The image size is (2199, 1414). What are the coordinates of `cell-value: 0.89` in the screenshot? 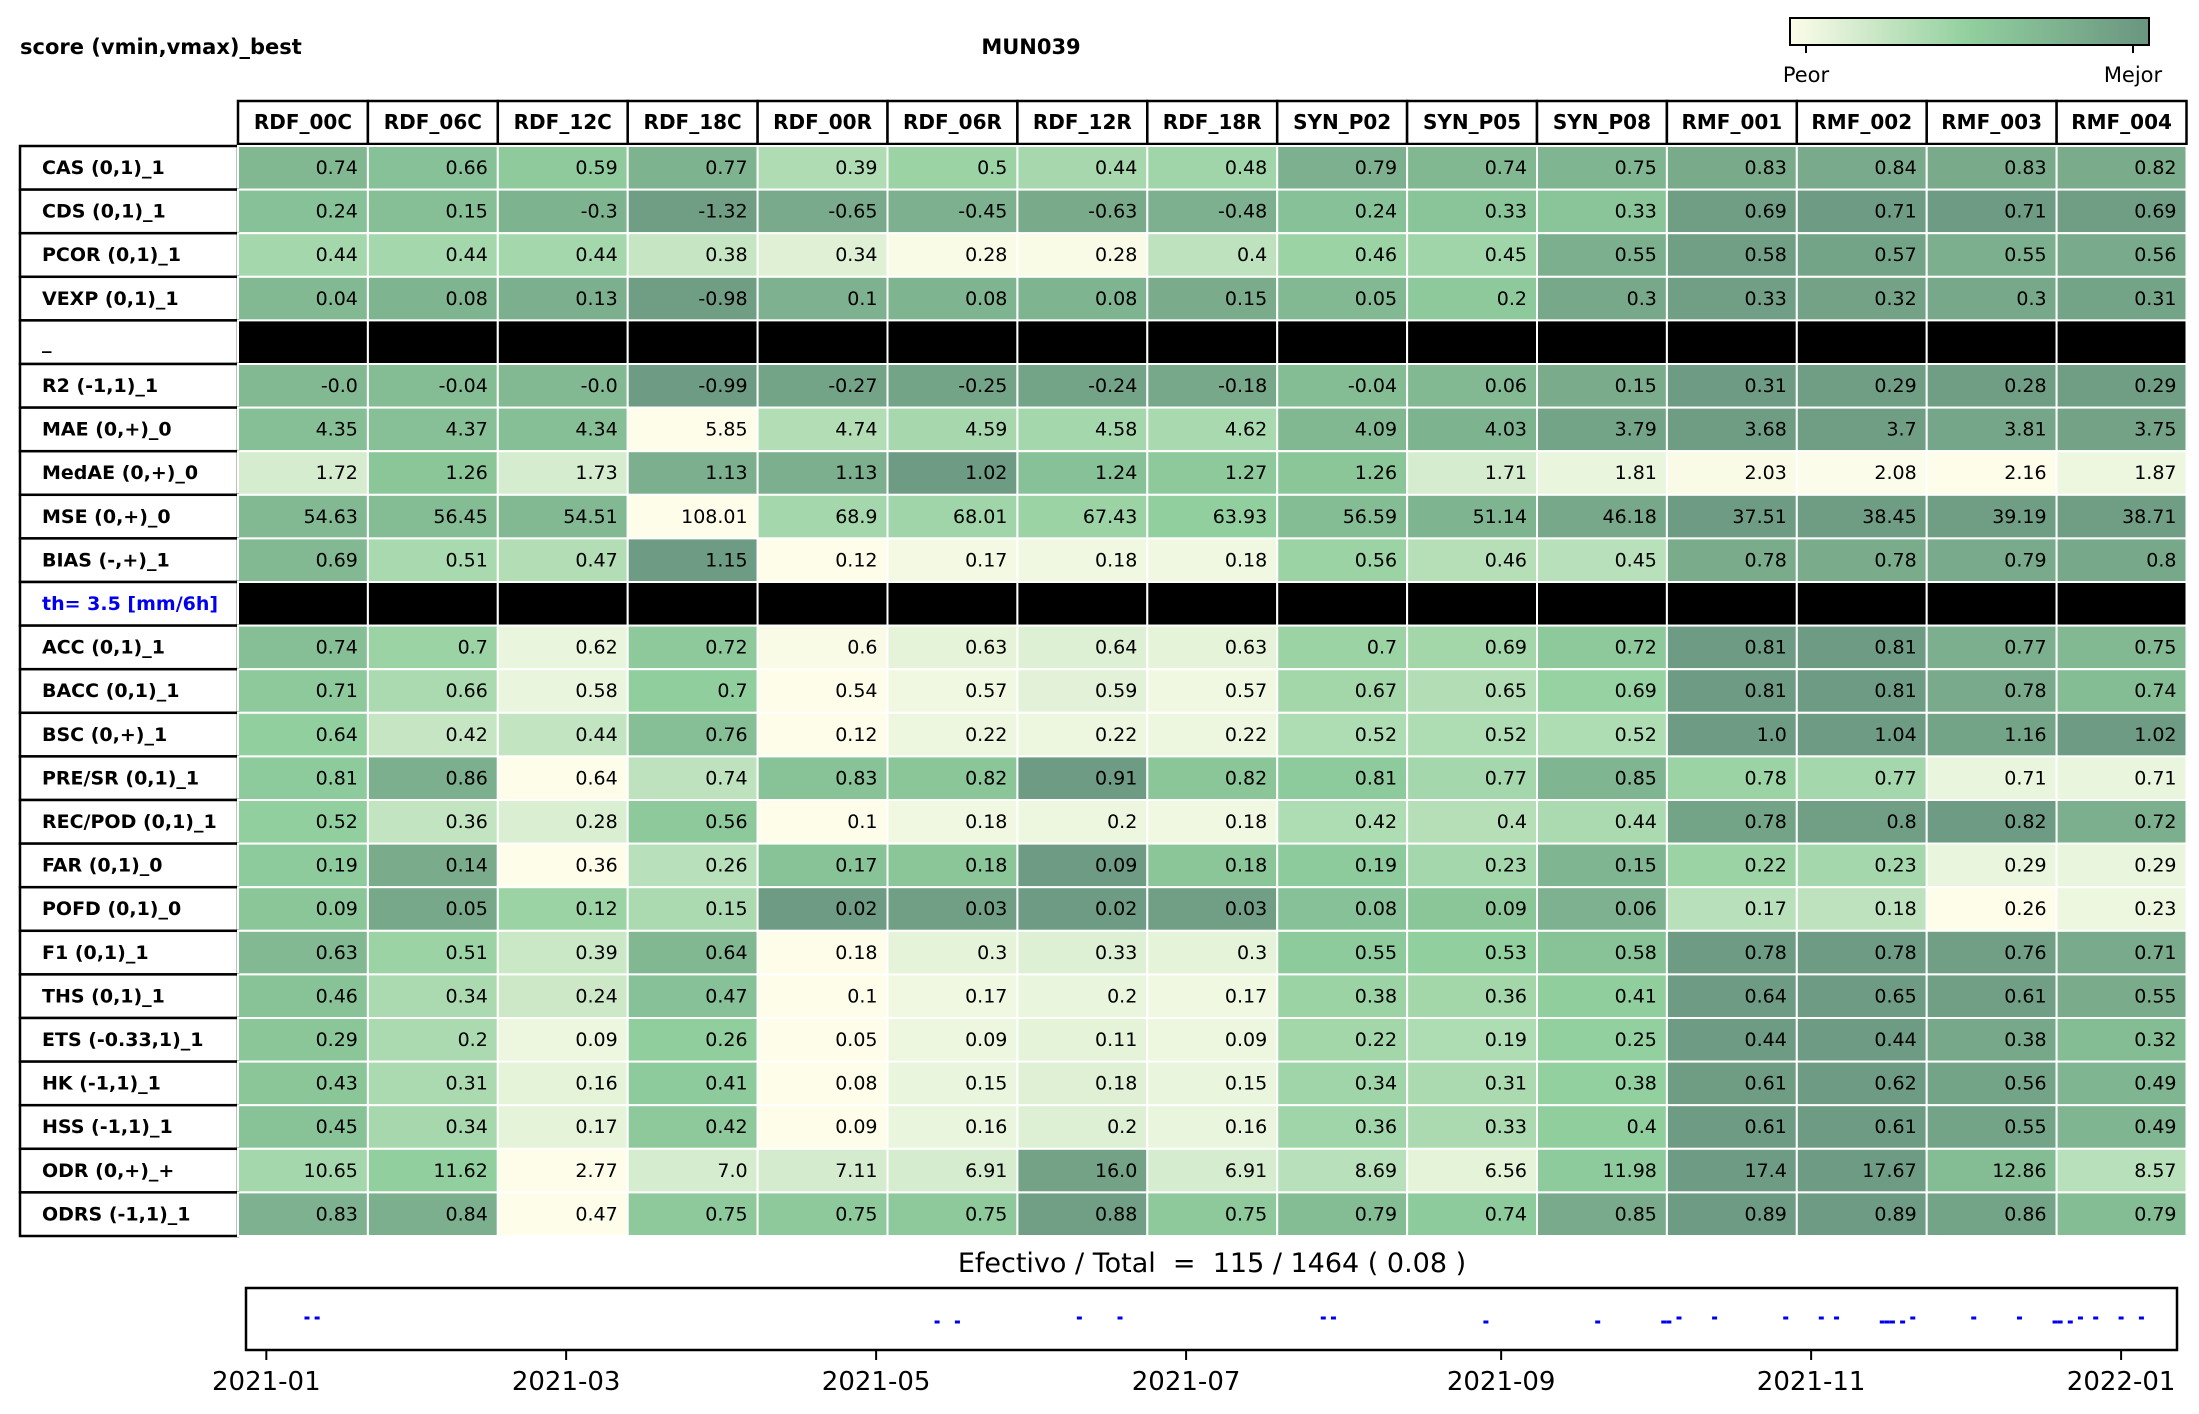 It's located at (1895, 1214).